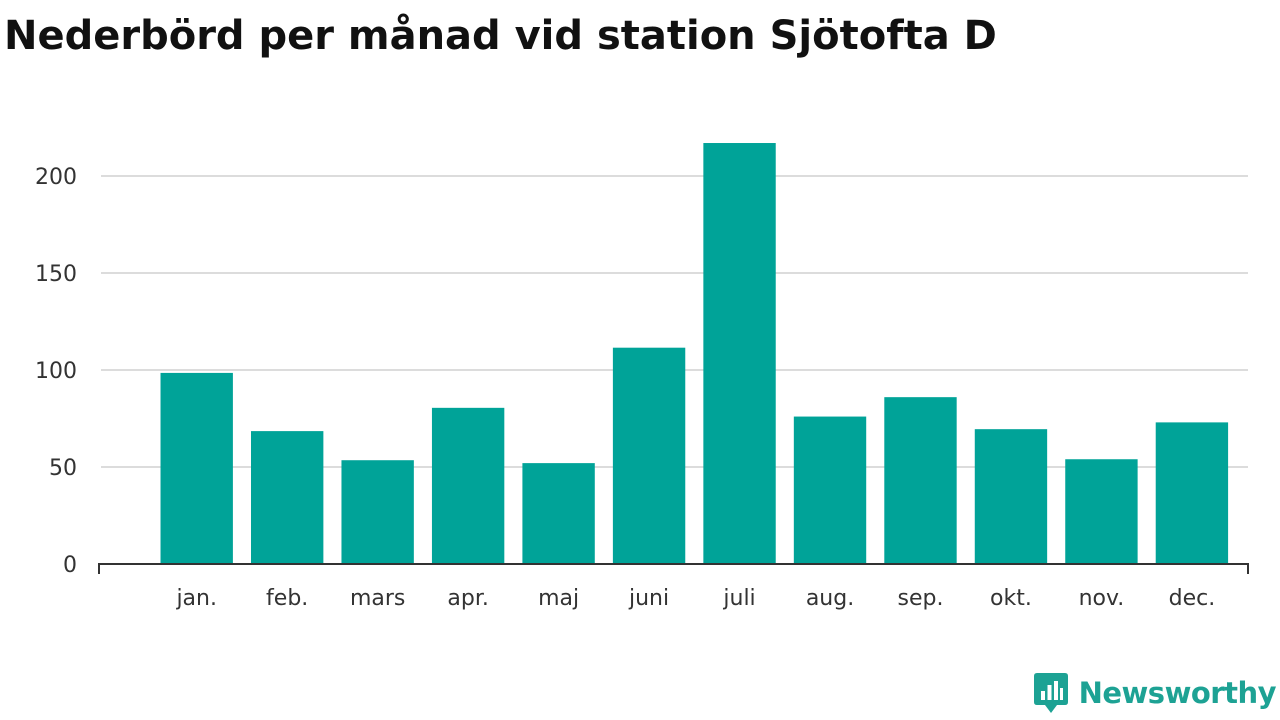  What do you see at coordinates (468, 485) in the screenshot?
I see `bar-apr` at bounding box center [468, 485].